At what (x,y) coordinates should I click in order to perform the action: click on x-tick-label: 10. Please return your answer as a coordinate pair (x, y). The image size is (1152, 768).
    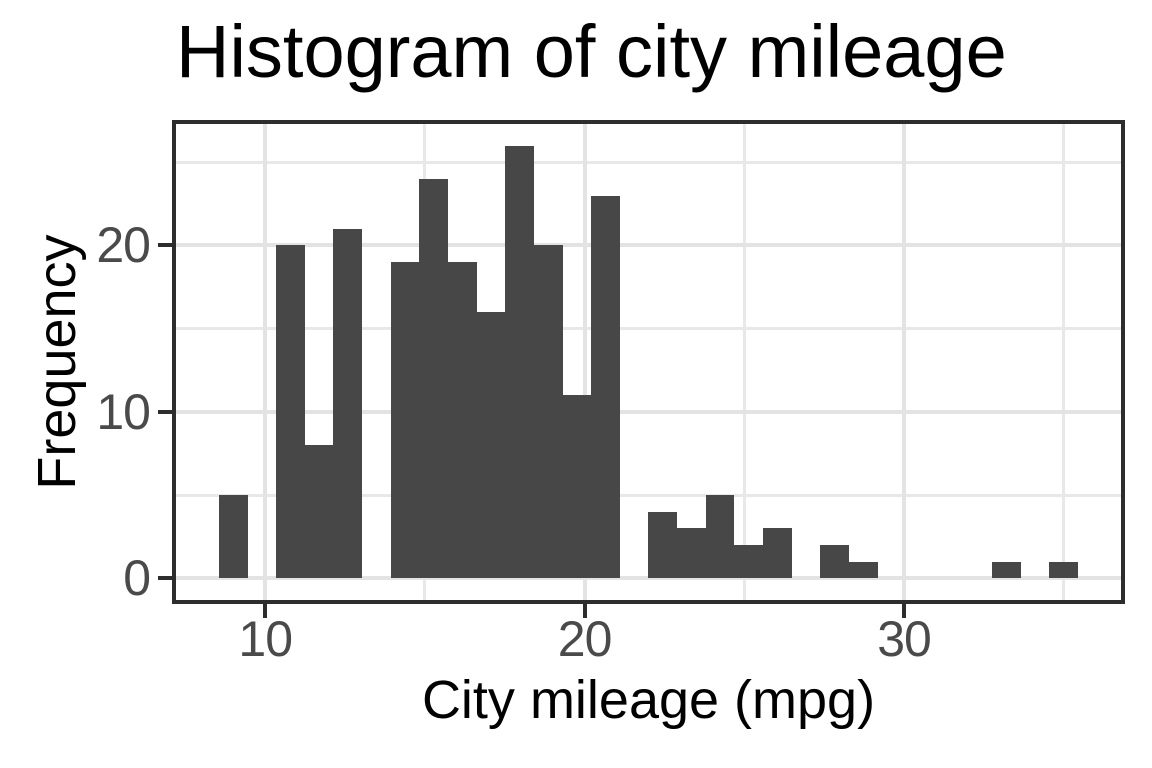
    Looking at the image, I should click on (265, 639).